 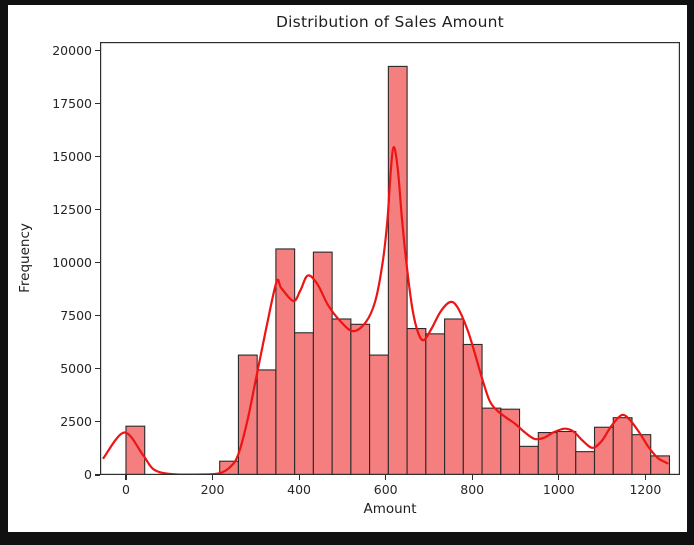 I want to click on y-tick-label: 20000, so click(x=72, y=50).